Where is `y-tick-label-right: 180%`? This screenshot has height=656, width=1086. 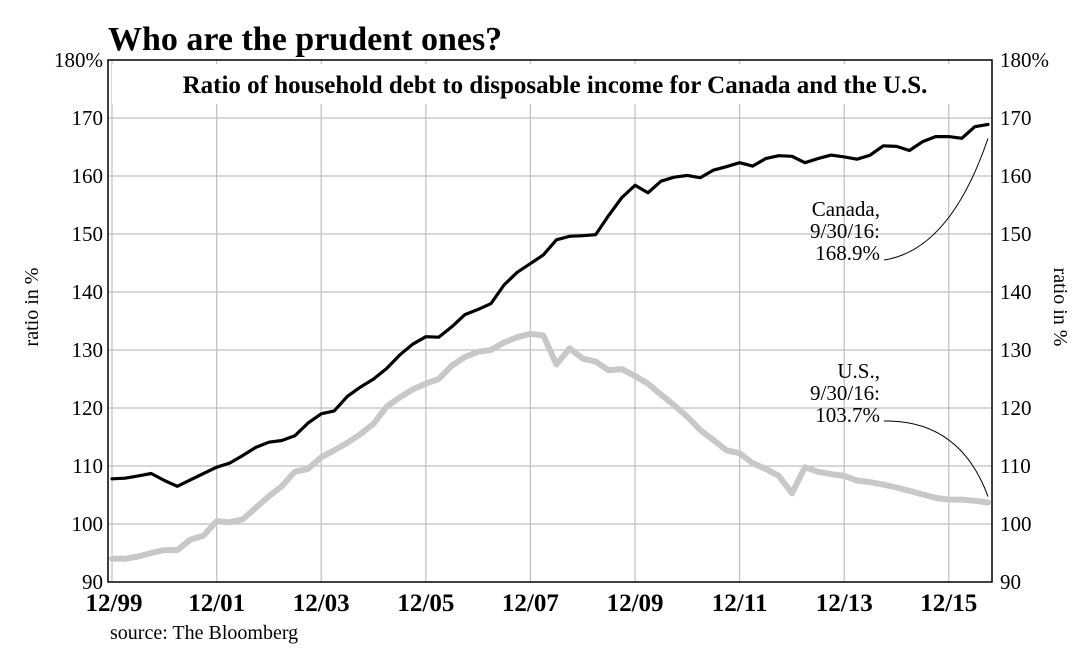 y-tick-label-right: 180% is located at coordinates (1024, 60).